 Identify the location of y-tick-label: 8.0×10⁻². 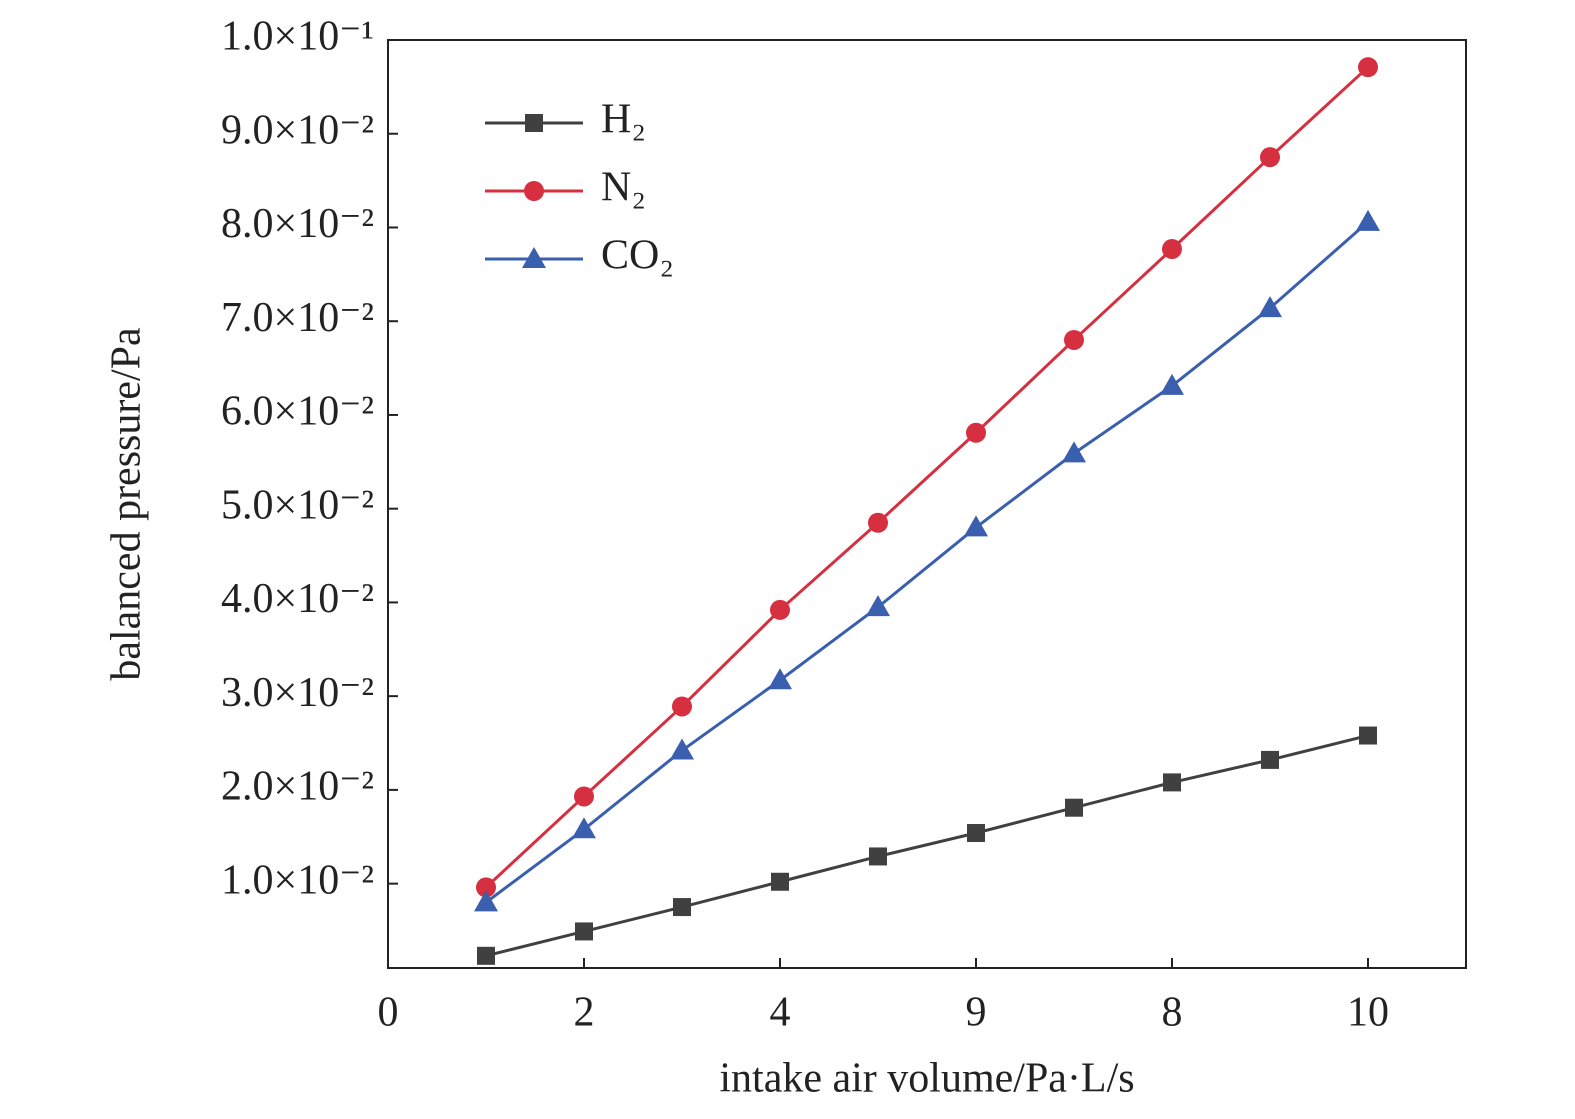
(297, 224).